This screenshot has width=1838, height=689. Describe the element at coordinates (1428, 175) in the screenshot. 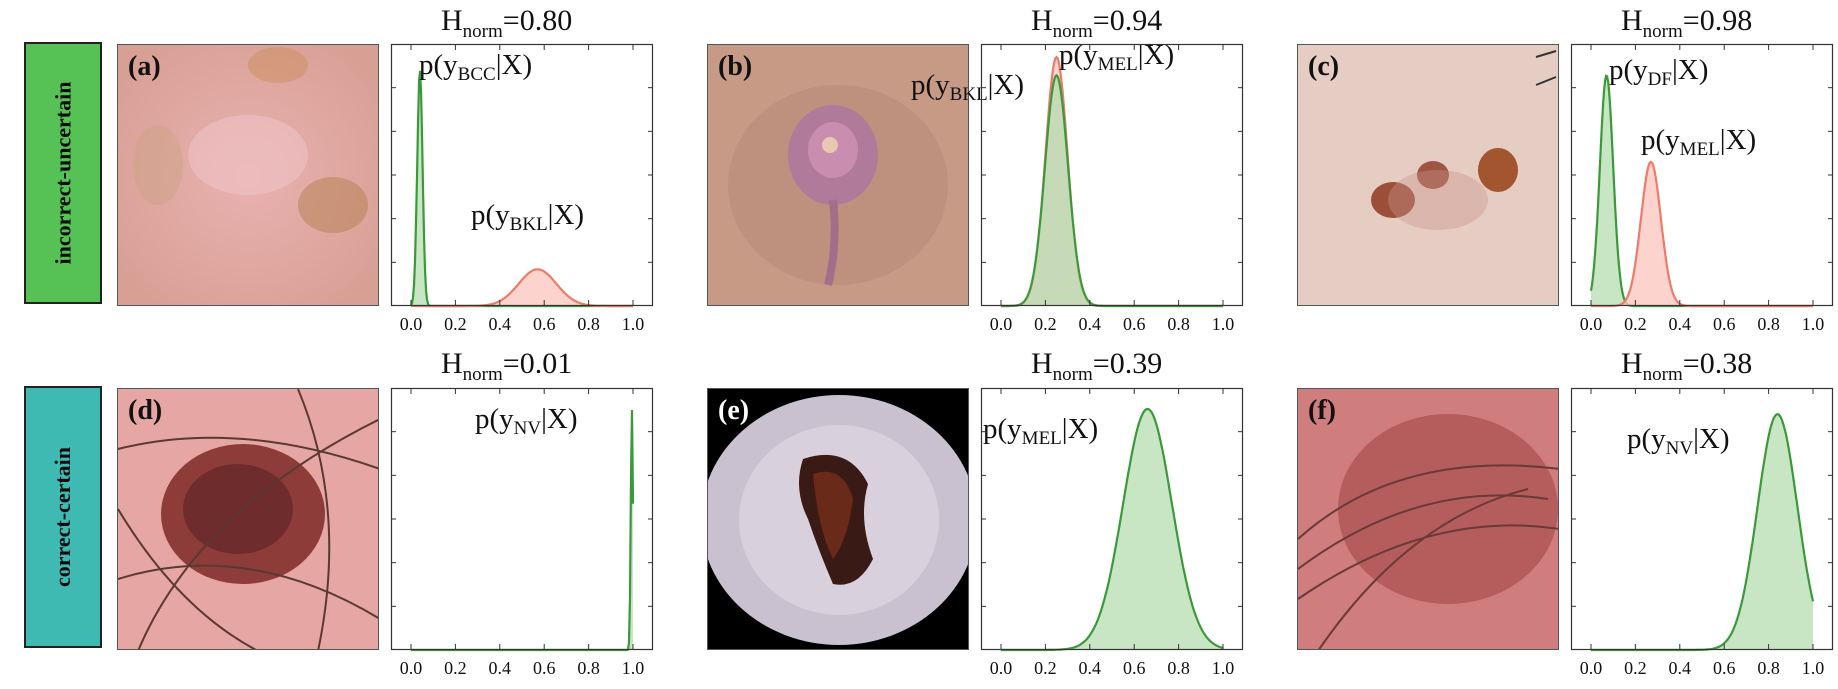

I see `lesion-image-c: (c)` at that location.